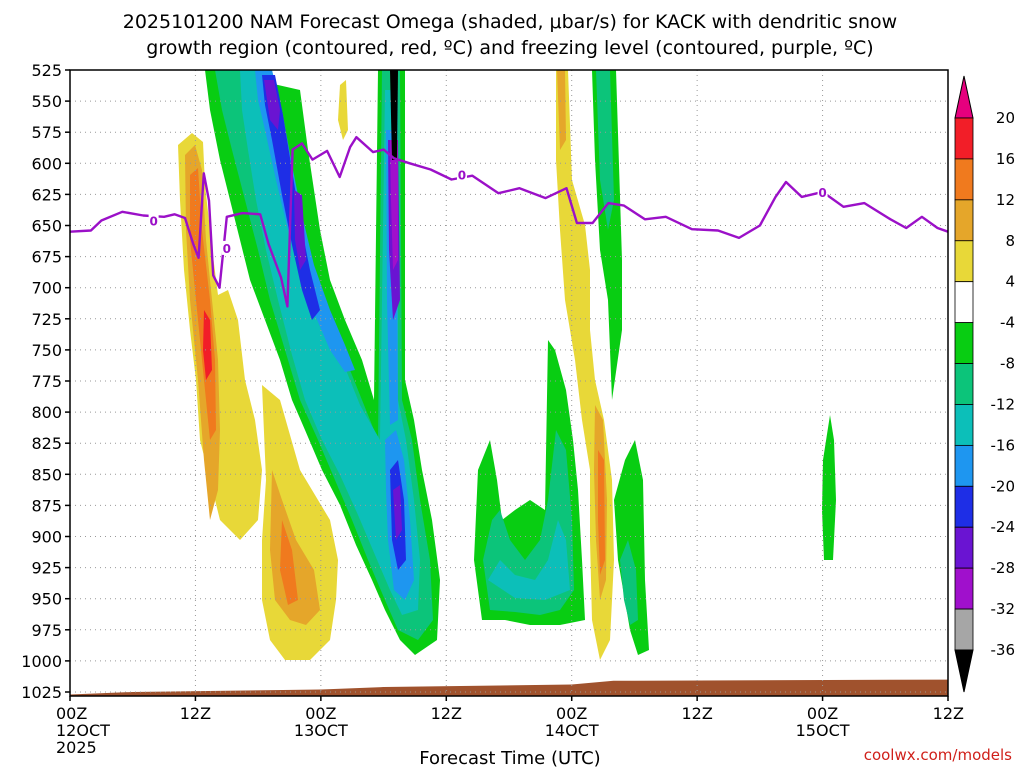 This screenshot has height=768, width=1024. I want to click on colorbar-label: -16, so click(1003, 445).